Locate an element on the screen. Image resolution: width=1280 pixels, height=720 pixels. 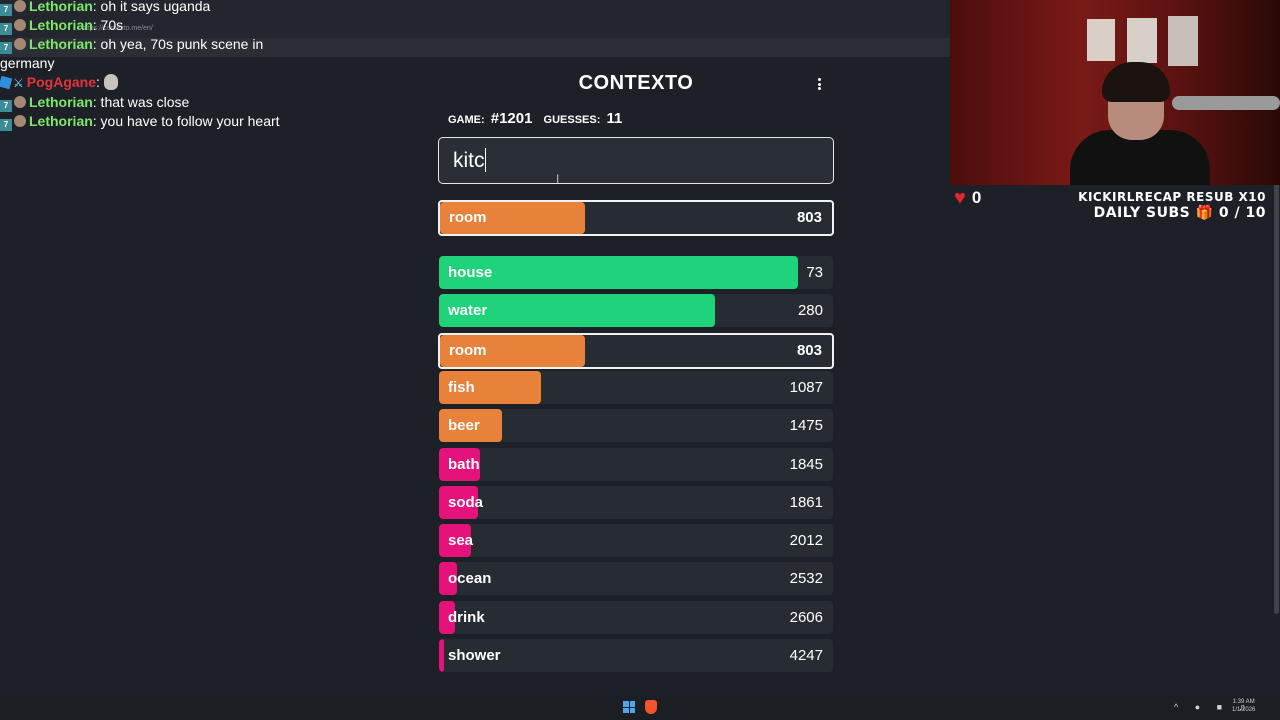
goal-progress: DAILY SUBS 🎁 0 / 10 is located at coordinates (1172, 213).